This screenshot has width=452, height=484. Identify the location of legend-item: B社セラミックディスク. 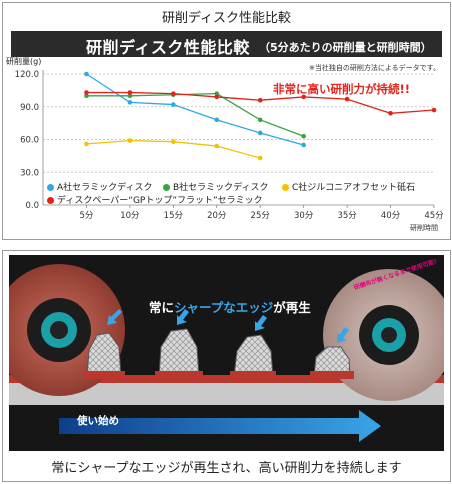
(216, 186).